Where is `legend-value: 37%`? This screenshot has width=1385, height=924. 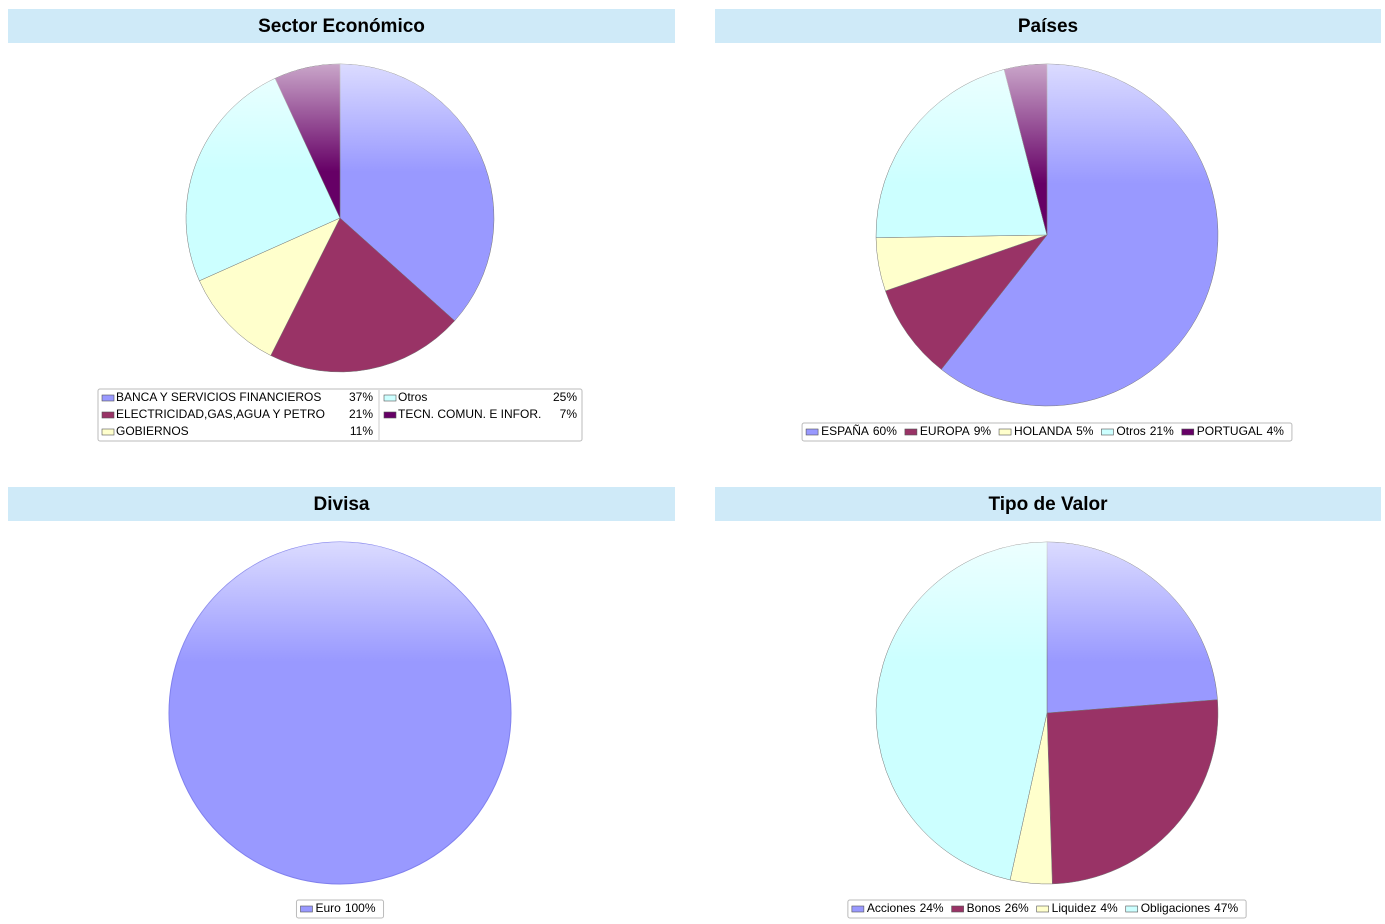
legend-value: 37% is located at coordinates (361, 397).